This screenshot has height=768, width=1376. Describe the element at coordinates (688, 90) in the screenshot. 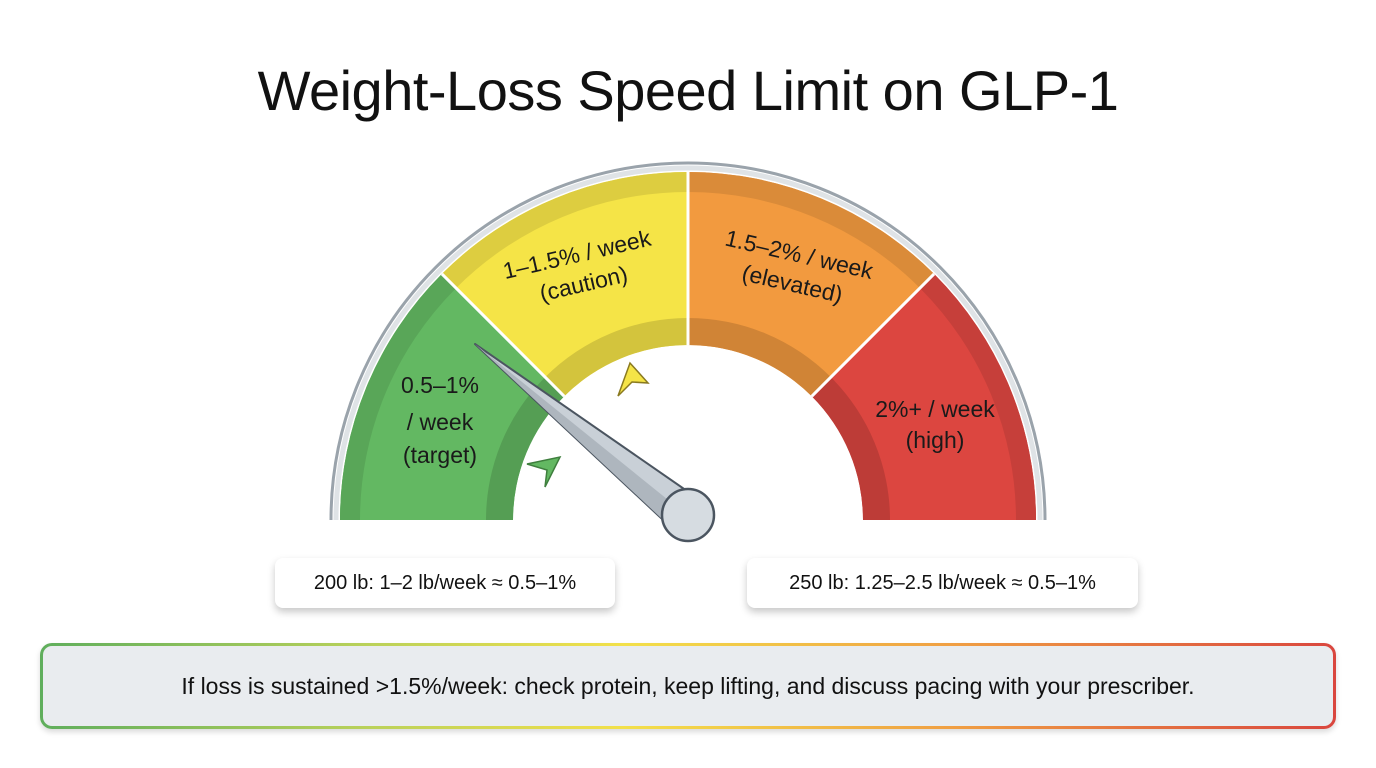

I see `page-title: Weight-Loss Speed Limit on GLP-1` at that location.